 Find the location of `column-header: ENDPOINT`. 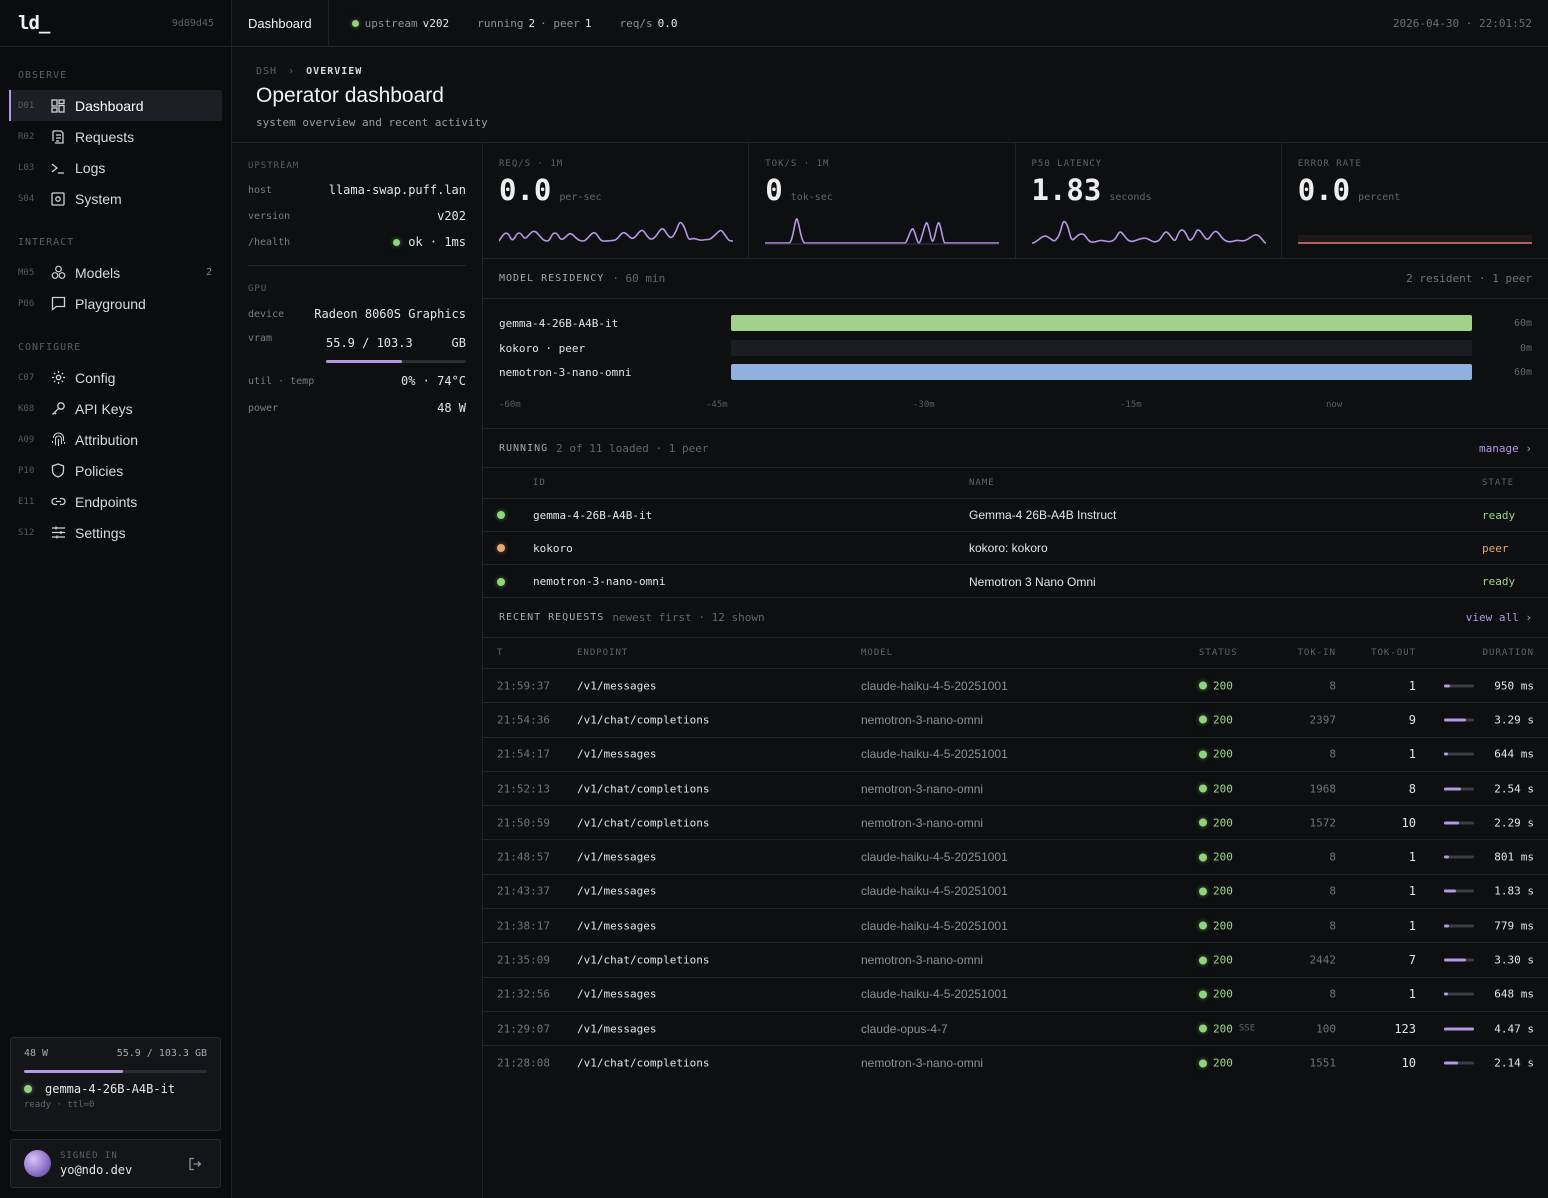

column-header: ENDPOINT is located at coordinates (603, 653).